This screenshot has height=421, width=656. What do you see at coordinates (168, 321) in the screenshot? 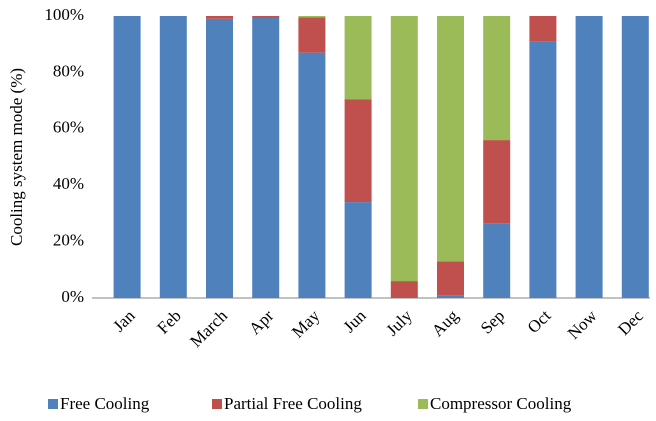
I see `x-tick-label: Feb` at bounding box center [168, 321].